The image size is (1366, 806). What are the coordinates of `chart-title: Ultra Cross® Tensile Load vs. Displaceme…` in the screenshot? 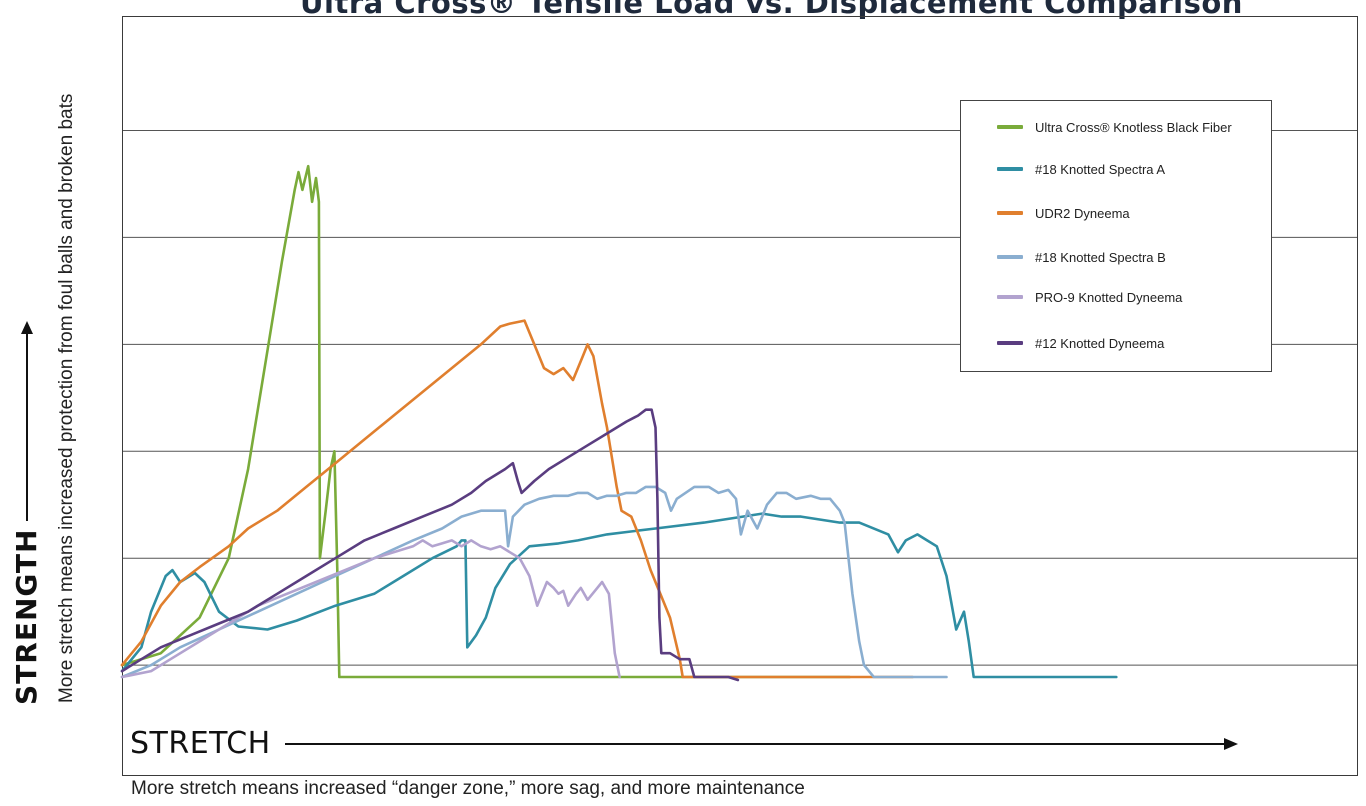 It's located at (771, 10).